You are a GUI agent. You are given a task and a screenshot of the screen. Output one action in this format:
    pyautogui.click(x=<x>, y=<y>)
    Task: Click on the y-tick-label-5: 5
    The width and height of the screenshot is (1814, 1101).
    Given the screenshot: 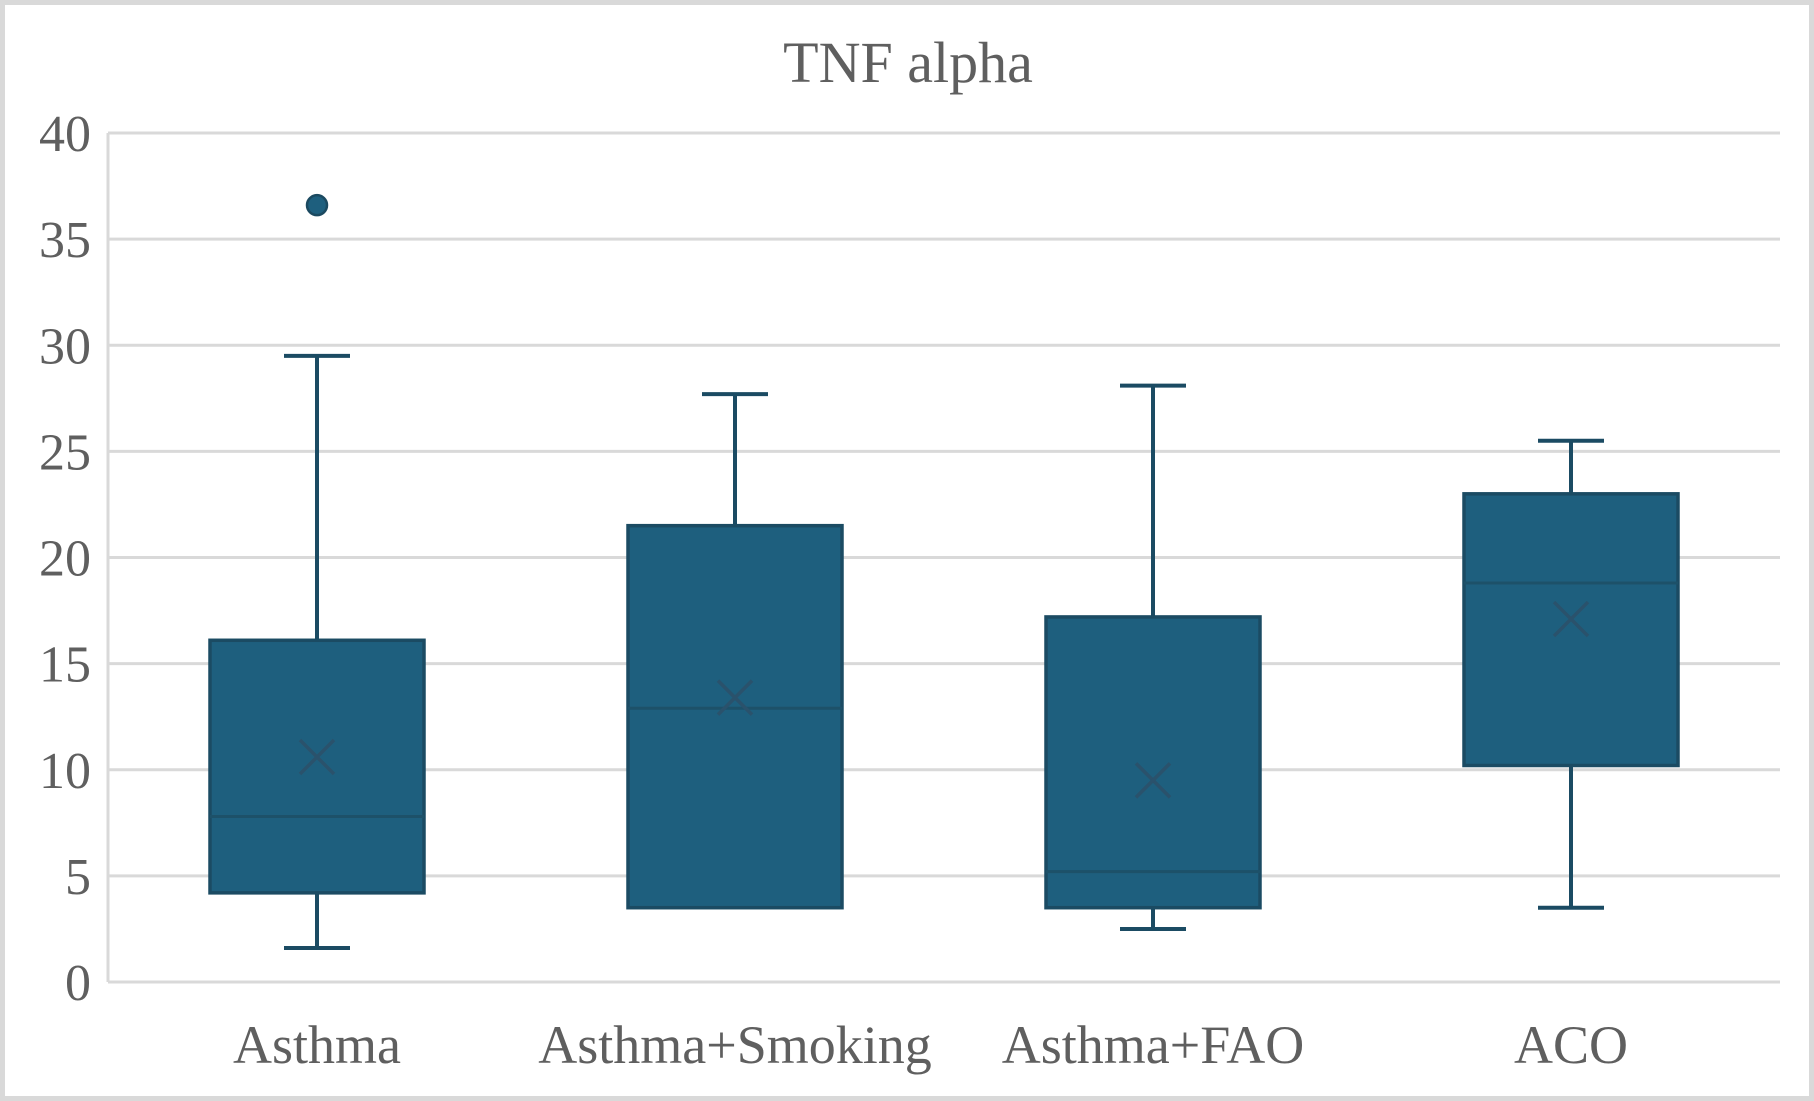 What is the action you would take?
    pyautogui.click(x=78, y=877)
    